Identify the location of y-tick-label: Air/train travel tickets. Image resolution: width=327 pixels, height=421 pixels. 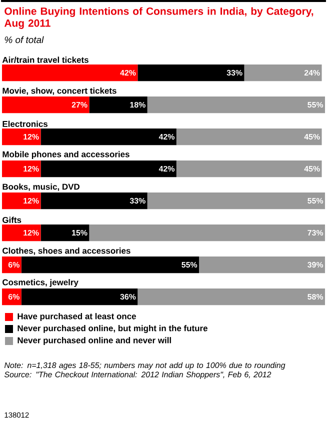
(45, 59).